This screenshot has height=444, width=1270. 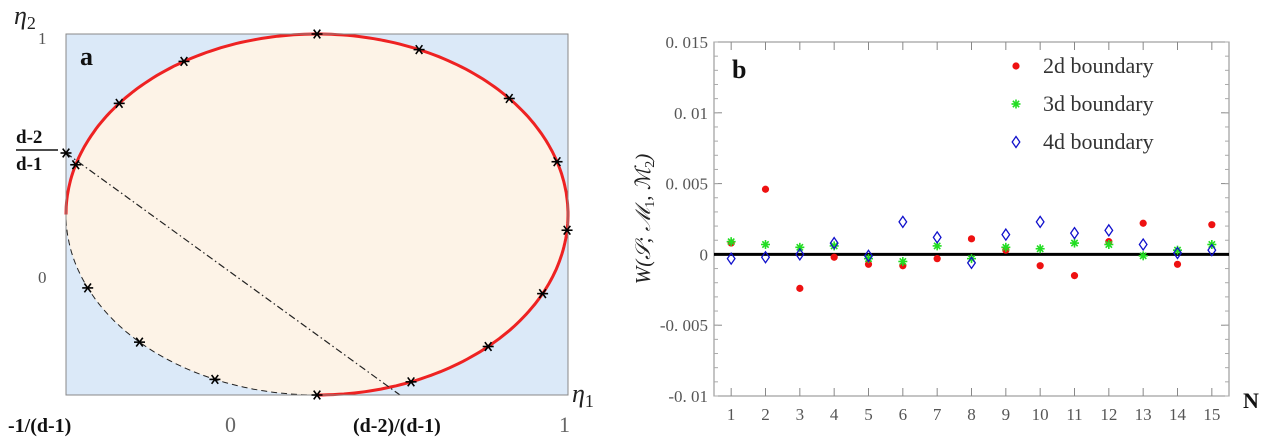 What do you see at coordinates (937, 414) in the screenshot?
I see `x-tick-label-b: 7` at bounding box center [937, 414].